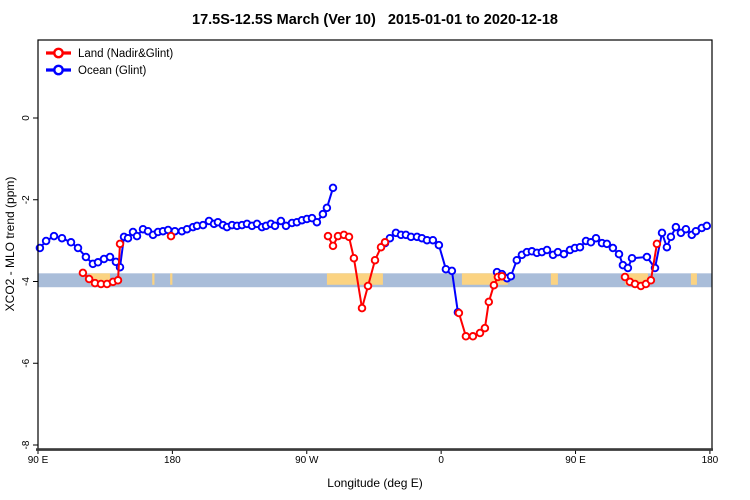  Describe the element at coordinates (26, 444) in the screenshot. I see `y-tick-label: -8` at that location.